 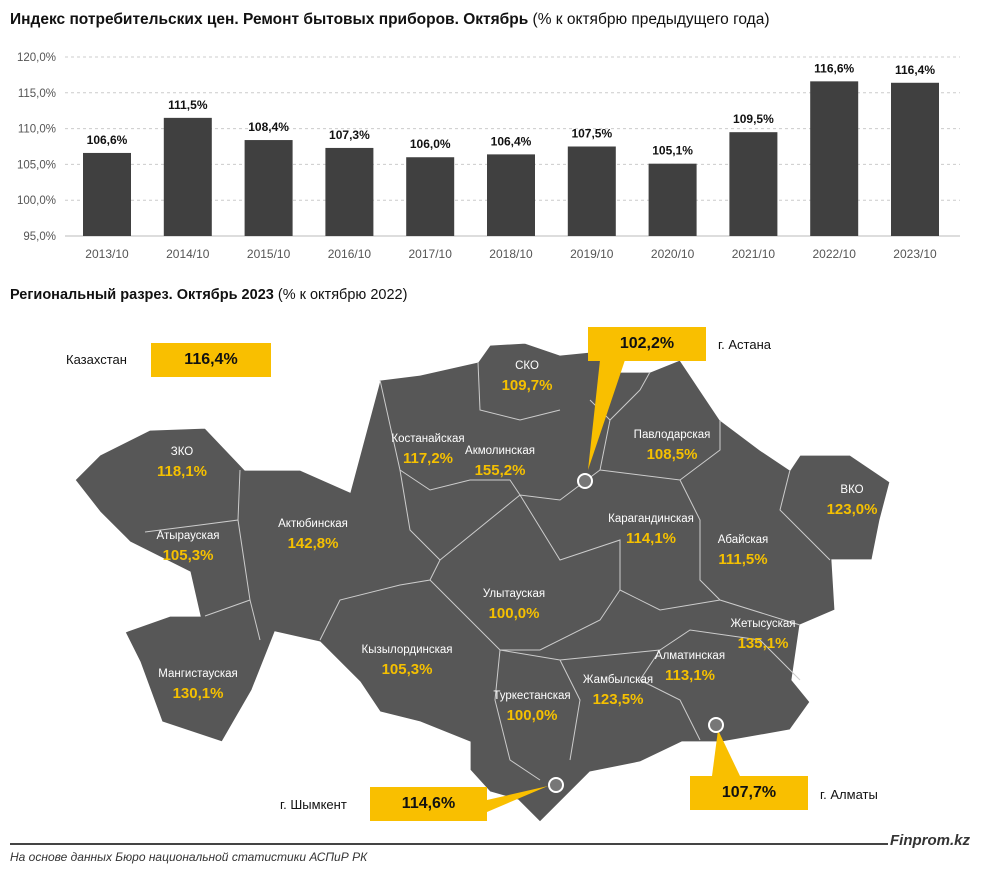 What do you see at coordinates (39, 237) in the screenshot?
I see `y-tick-label: 95,0%` at bounding box center [39, 237].